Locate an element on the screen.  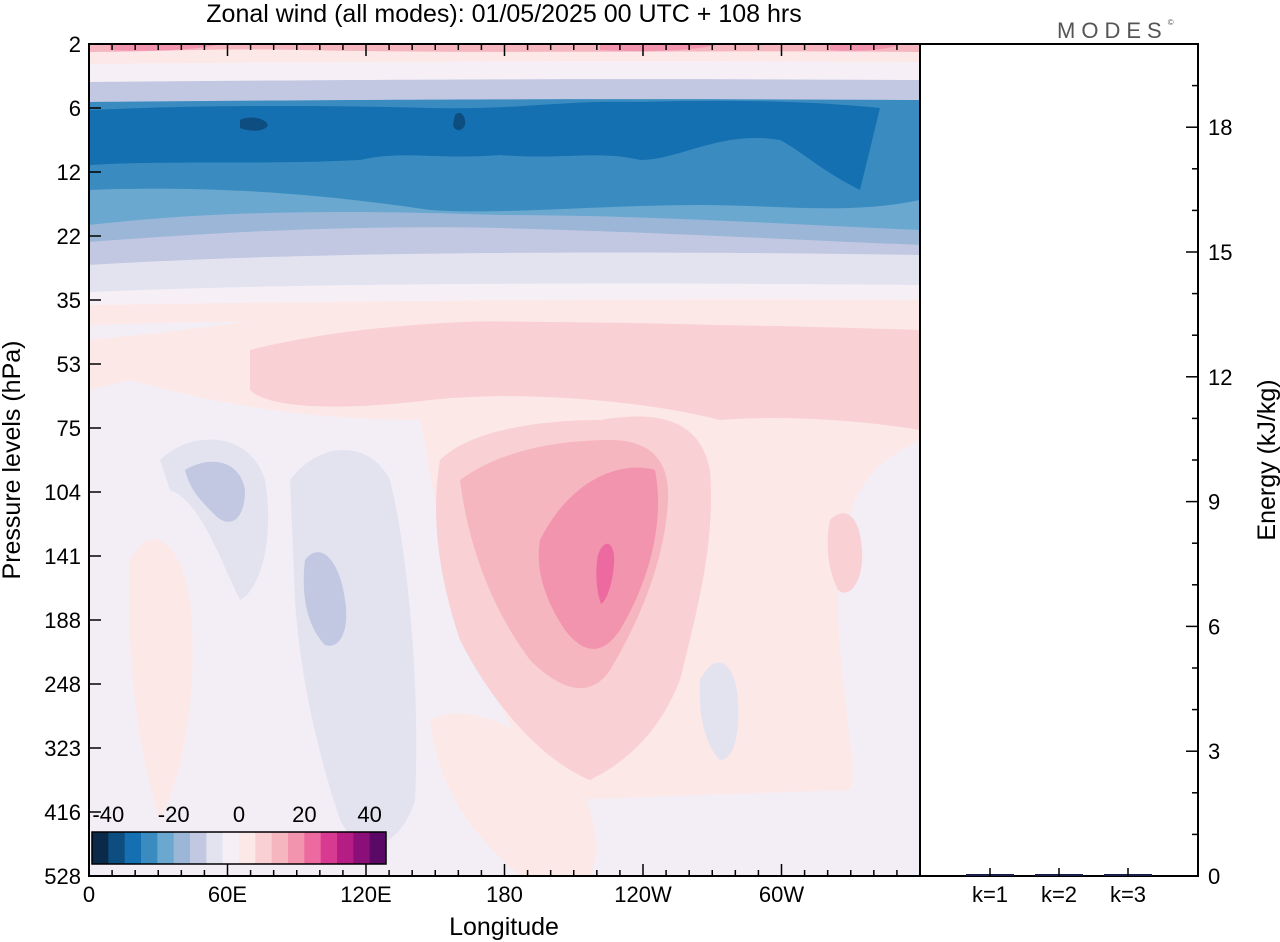
colorbar-tick-label: 20 is located at coordinates (304, 814).